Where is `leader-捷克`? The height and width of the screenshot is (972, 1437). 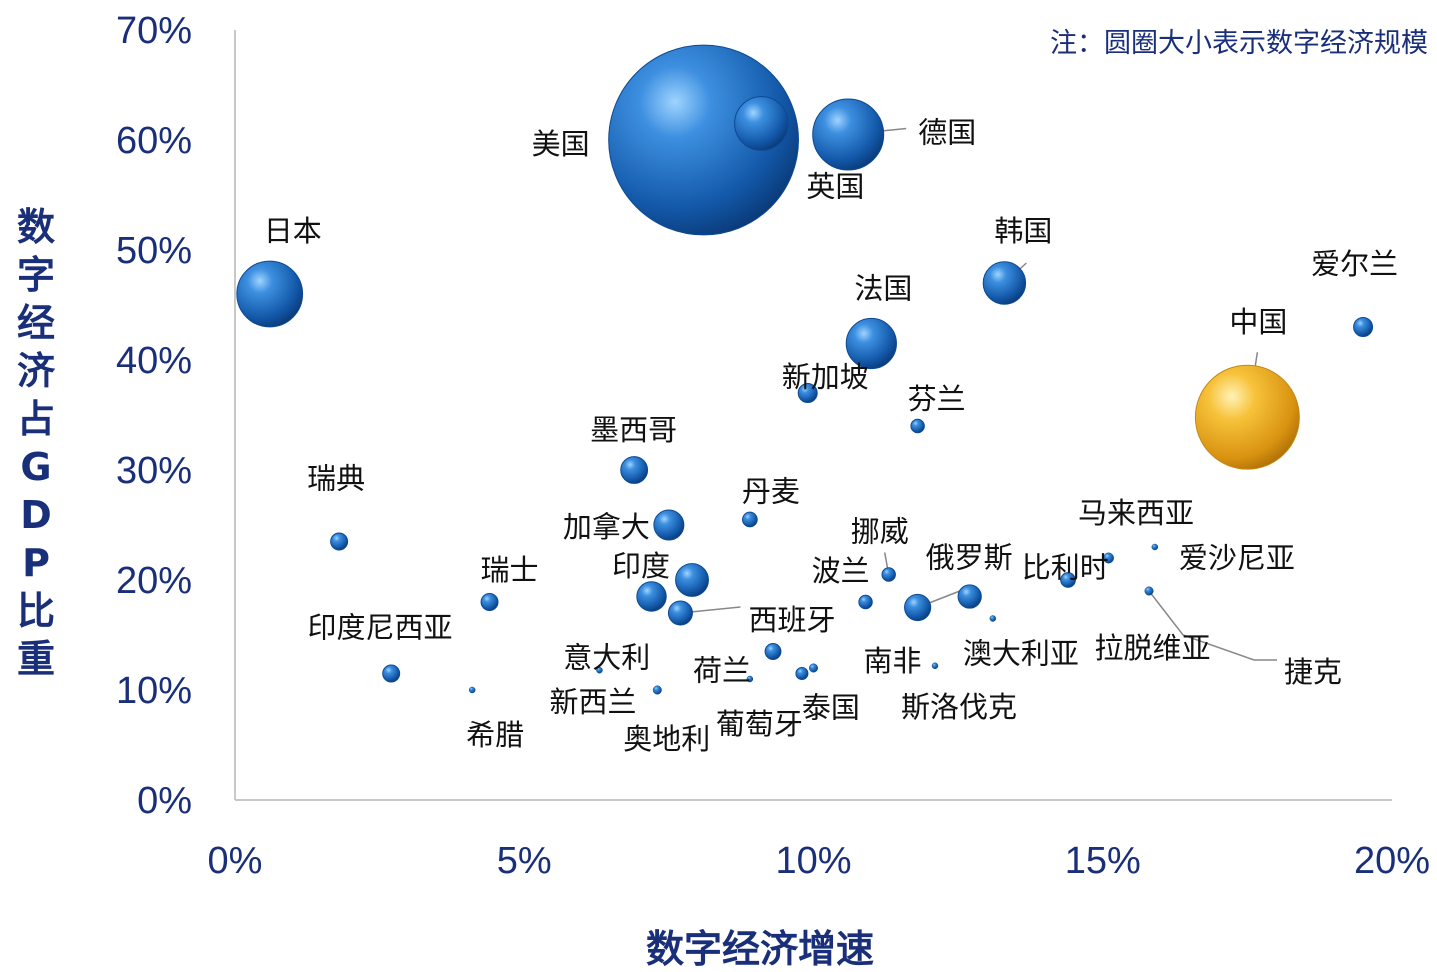 leader-捷克 is located at coordinates (1213, 625).